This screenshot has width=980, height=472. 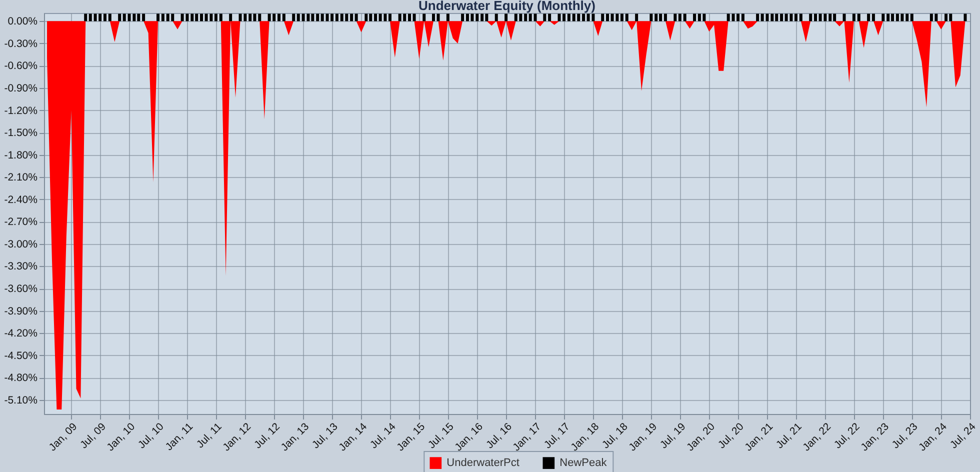 What do you see at coordinates (23, 22) in the screenshot?
I see `y-tick-label: 0.00%` at bounding box center [23, 22].